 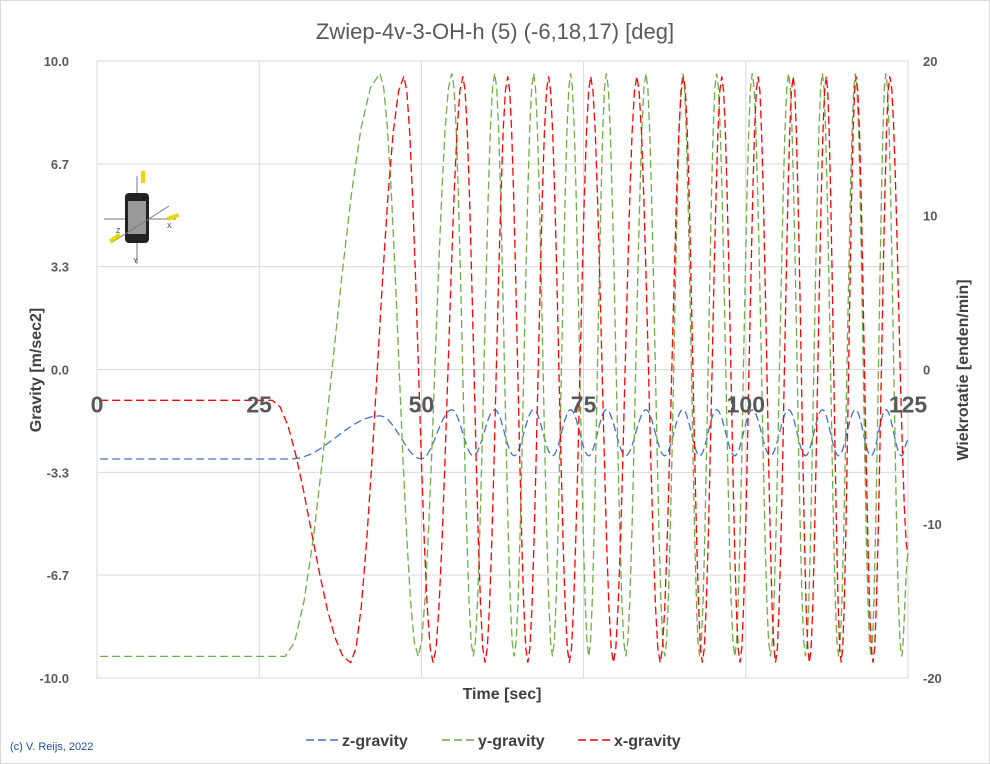 What do you see at coordinates (58, 472) in the screenshot?
I see `y-tick-label: -3.3` at bounding box center [58, 472].